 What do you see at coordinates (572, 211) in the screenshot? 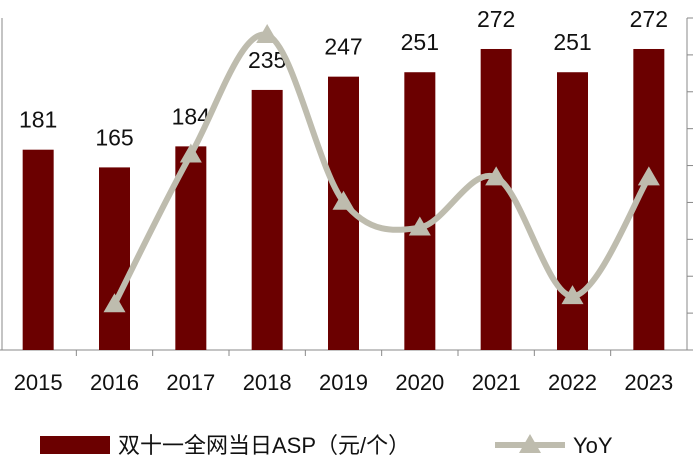
I see `bar-2022` at bounding box center [572, 211].